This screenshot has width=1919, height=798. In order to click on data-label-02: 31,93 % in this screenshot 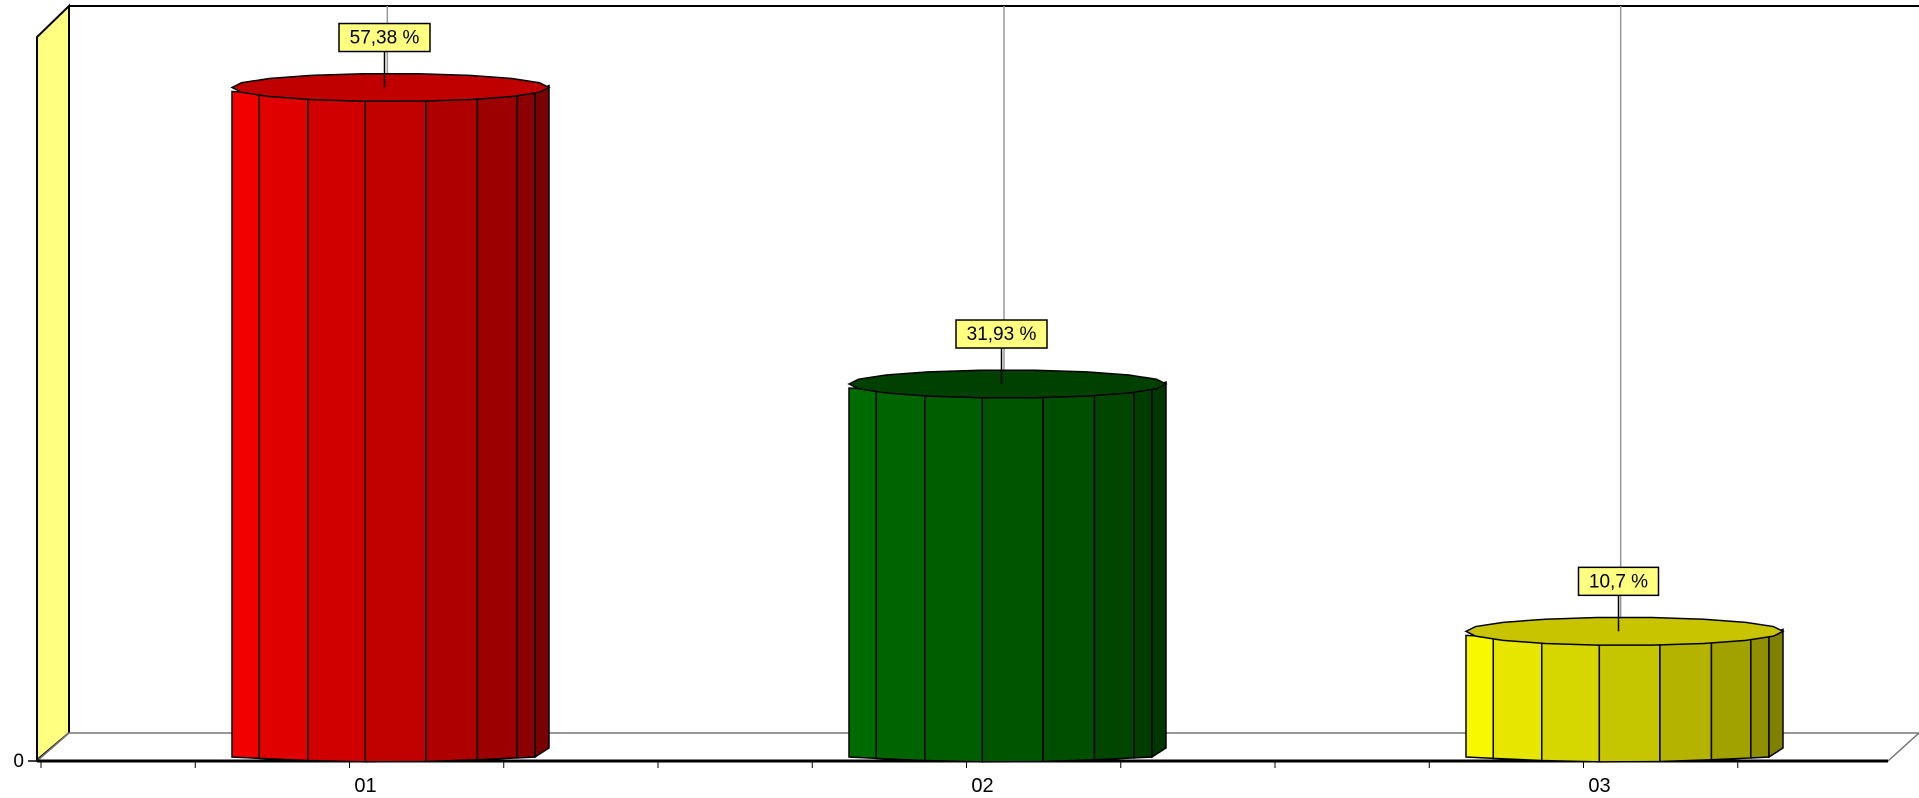, I will do `click(1002, 334)`.